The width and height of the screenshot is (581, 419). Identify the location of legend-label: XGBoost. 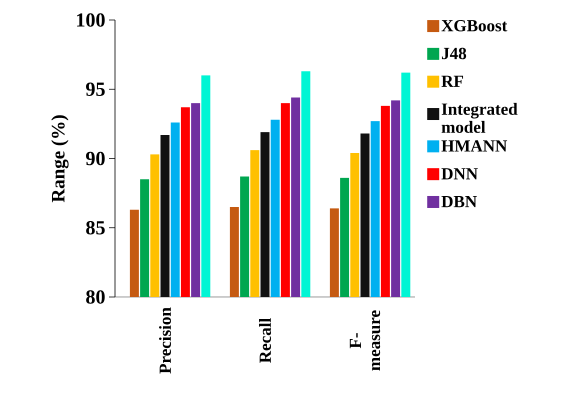
(475, 26).